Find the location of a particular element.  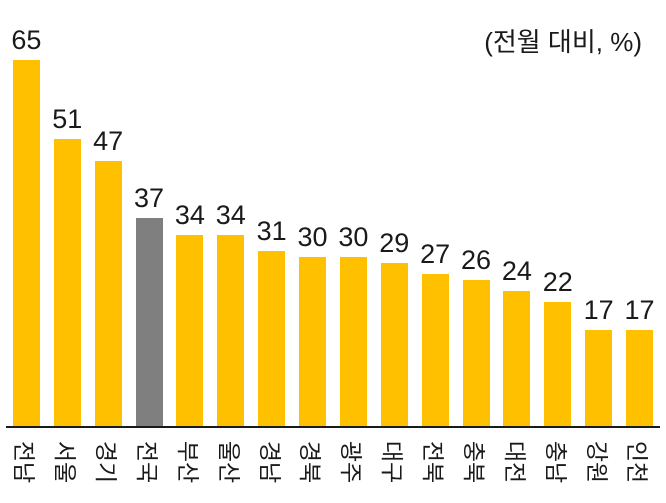

bar-value-label: 27 is located at coordinates (435, 254).